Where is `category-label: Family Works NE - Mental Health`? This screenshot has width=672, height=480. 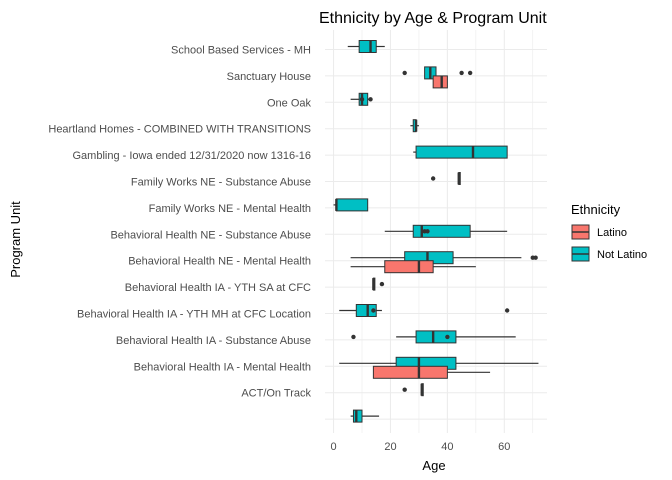 category-label: Family Works NE - Mental Health is located at coordinates (230, 209).